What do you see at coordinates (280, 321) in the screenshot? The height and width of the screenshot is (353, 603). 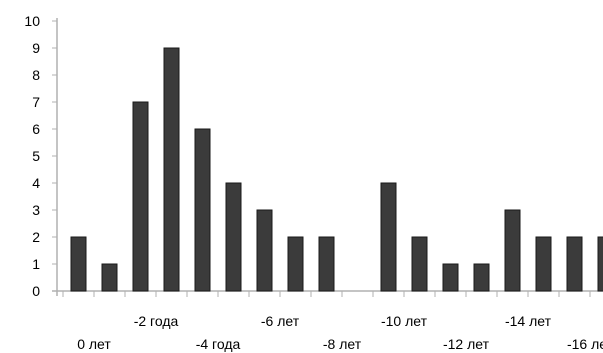 I see `x-category-label: -6 лет` at bounding box center [280, 321].